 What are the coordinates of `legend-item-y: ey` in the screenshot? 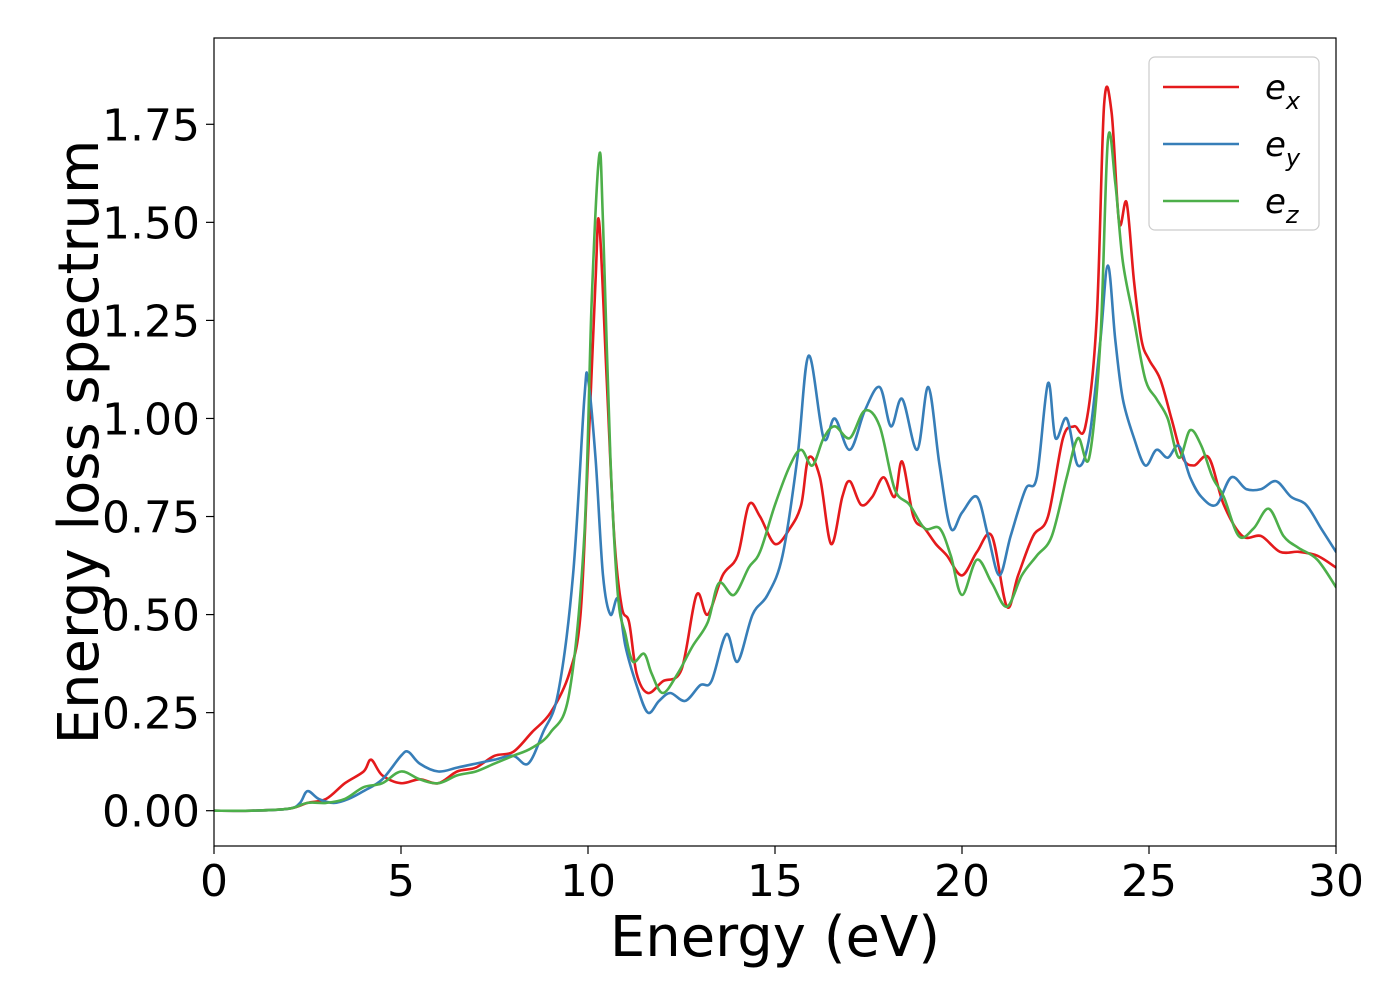 It's located at (1232, 148).